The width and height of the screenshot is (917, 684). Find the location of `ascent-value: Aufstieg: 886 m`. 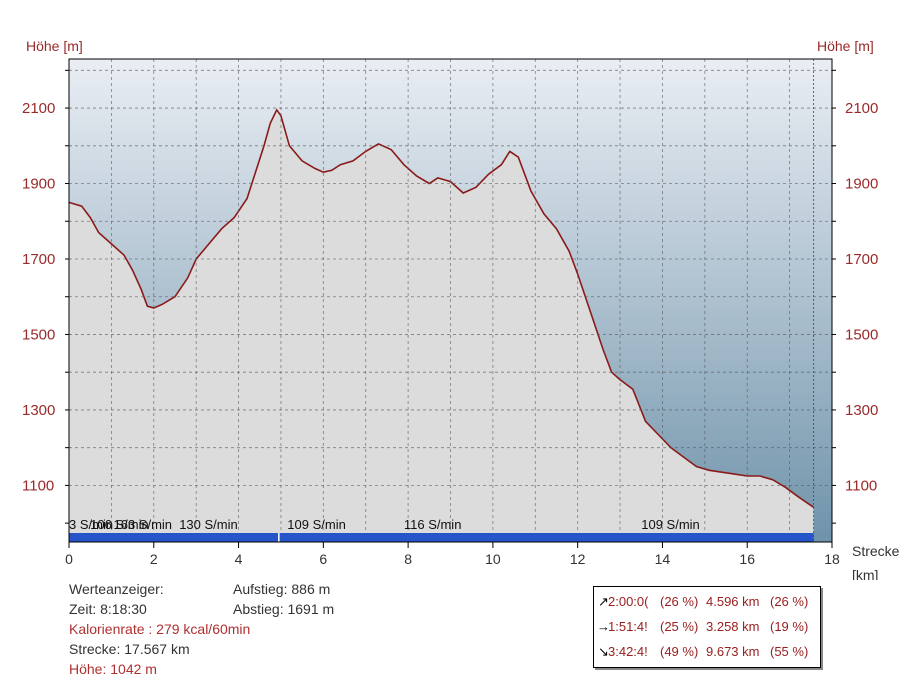

ascent-value: Aufstieg: 886 m is located at coordinates (282, 589).